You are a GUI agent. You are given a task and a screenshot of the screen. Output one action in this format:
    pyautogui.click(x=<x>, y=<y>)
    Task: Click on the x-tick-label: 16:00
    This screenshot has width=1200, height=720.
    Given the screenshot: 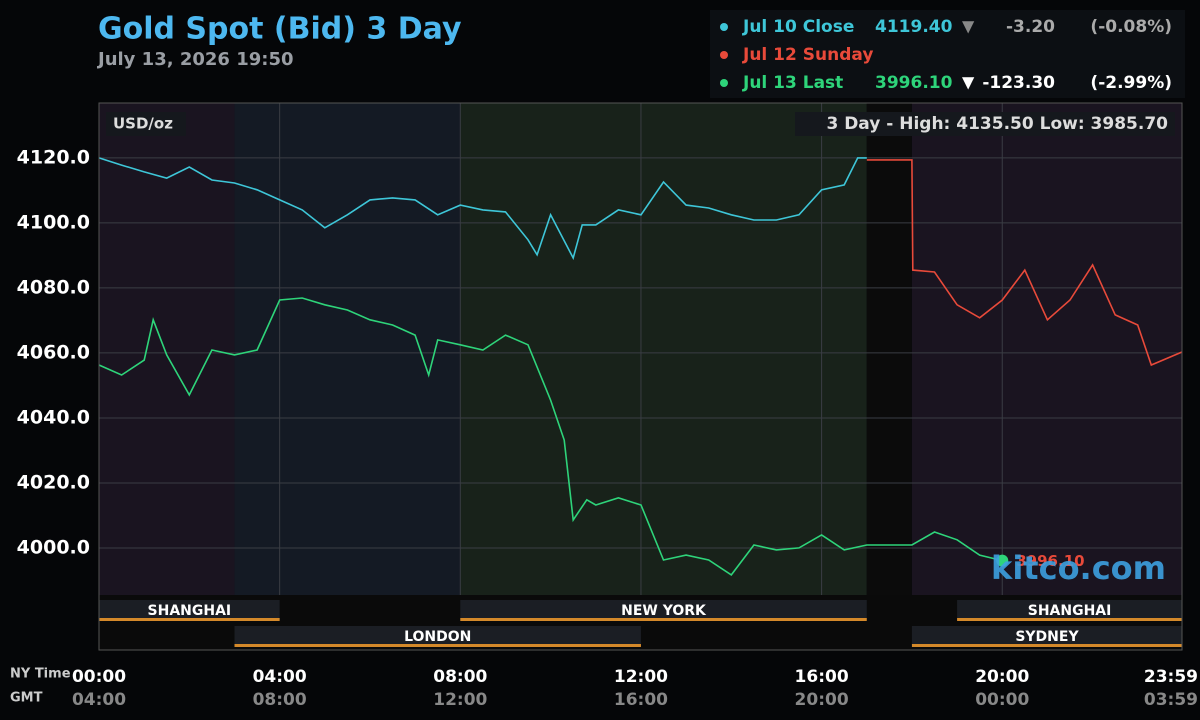 What is the action you would take?
    pyautogui.click(x=822, y=677)
    